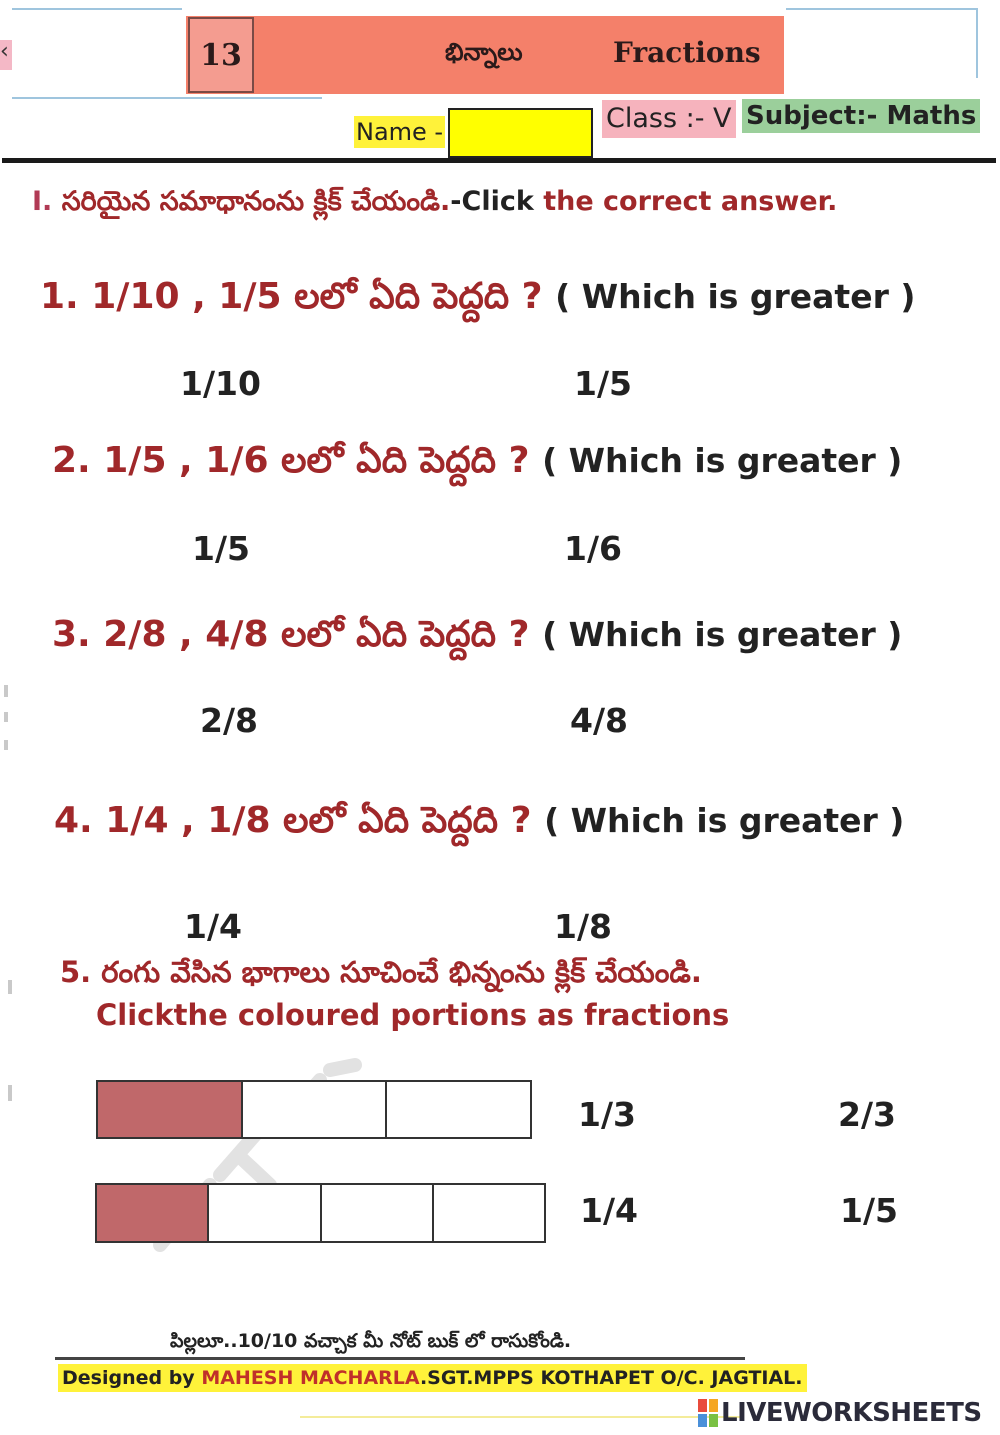  What do you see at coordinates (167, 98) in the screenshot?
I see `frame-line-bottom` at bounding box center [167, 98].